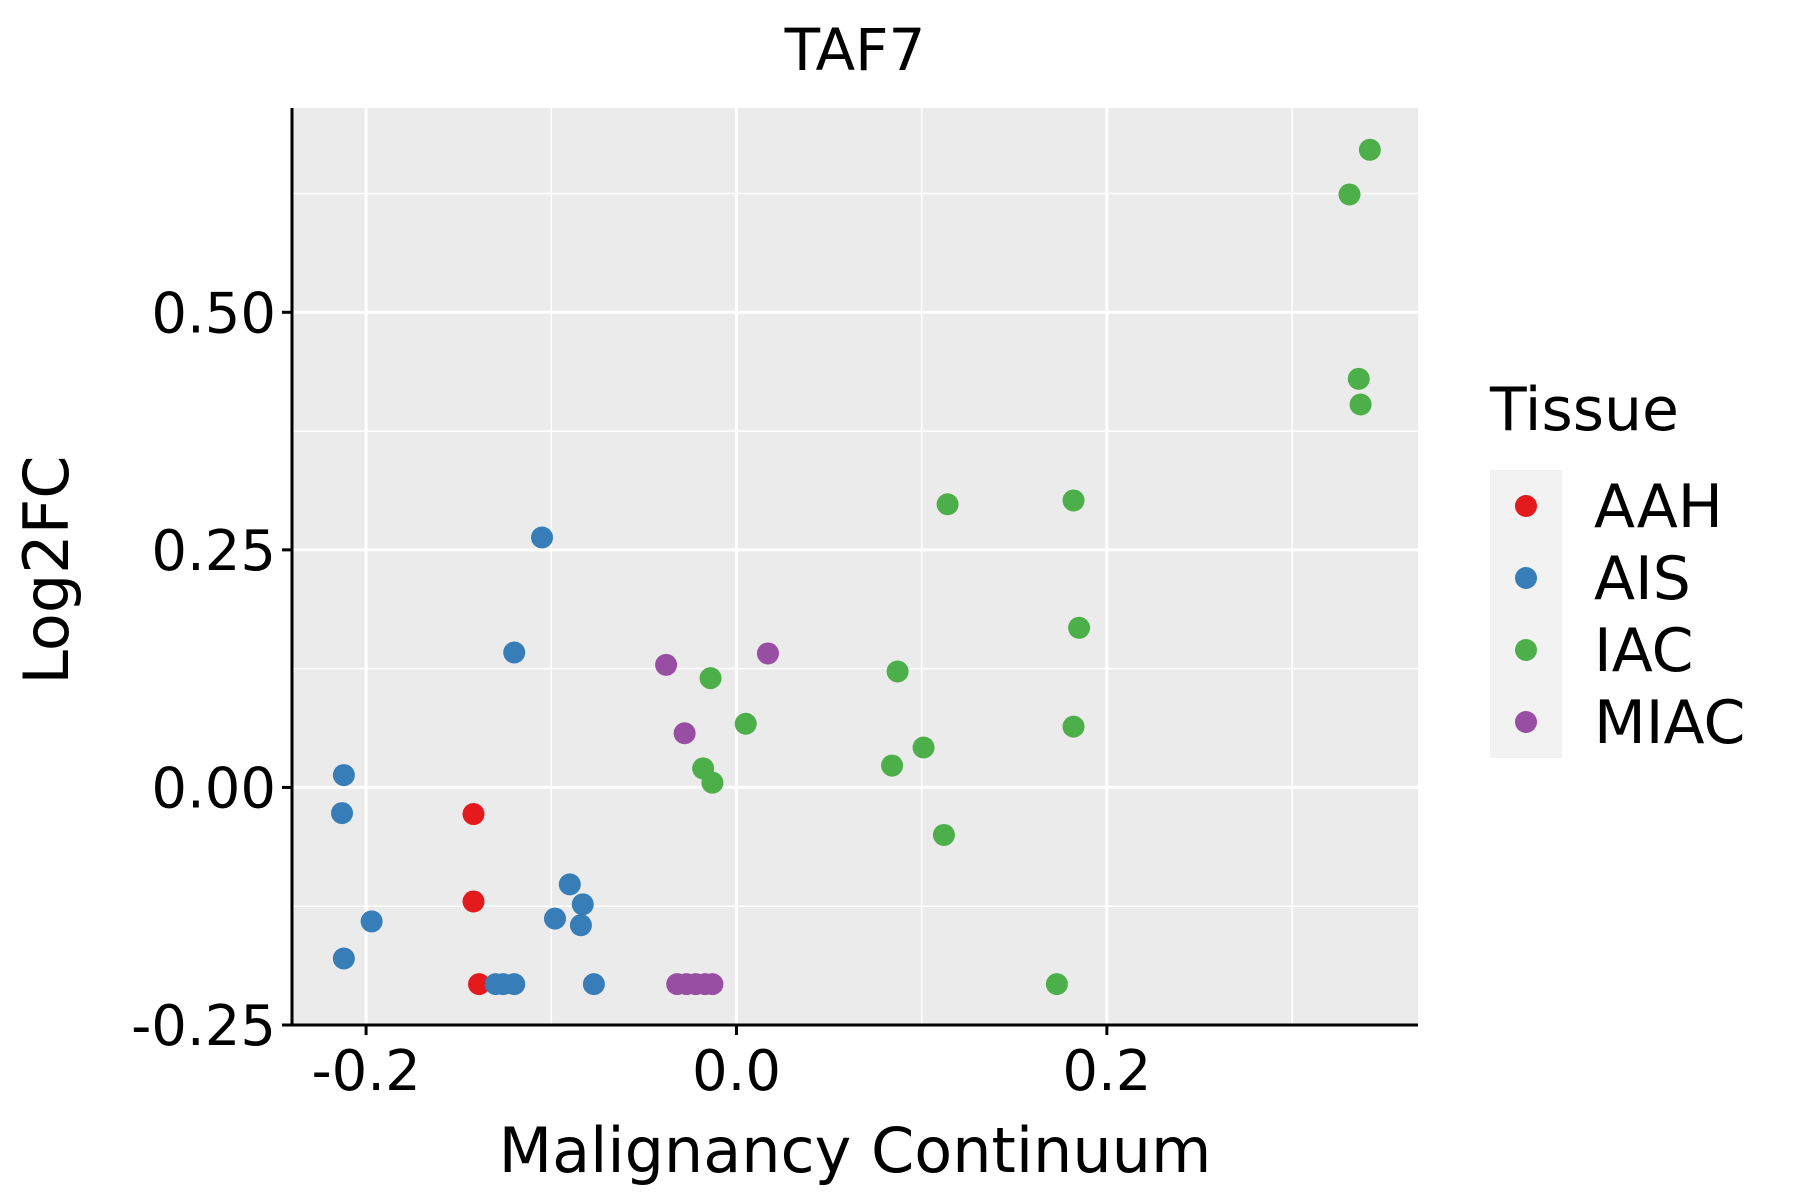 This screenshot has height=1200, width=1800. What do you see at coordinates (855, 50) in the screenshot?
I see `chart-title: TAF7` at bounding box center [855, 50].